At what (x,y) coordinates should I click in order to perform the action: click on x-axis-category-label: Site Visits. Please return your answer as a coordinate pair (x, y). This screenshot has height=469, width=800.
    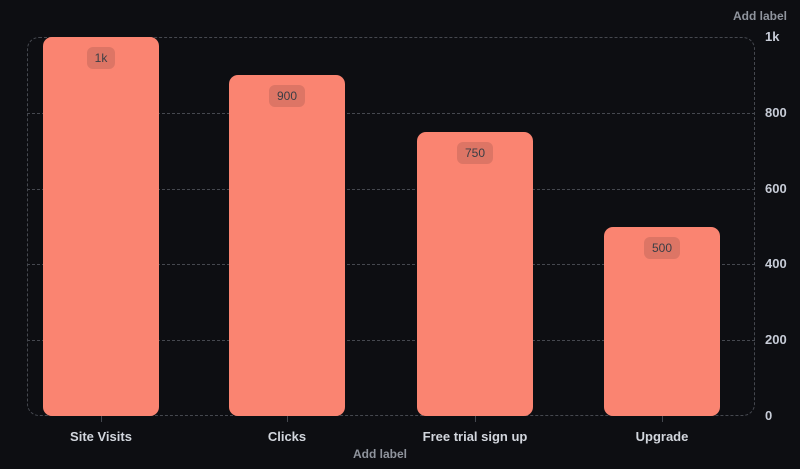
    Looking at the image, I should click on (101, 436).